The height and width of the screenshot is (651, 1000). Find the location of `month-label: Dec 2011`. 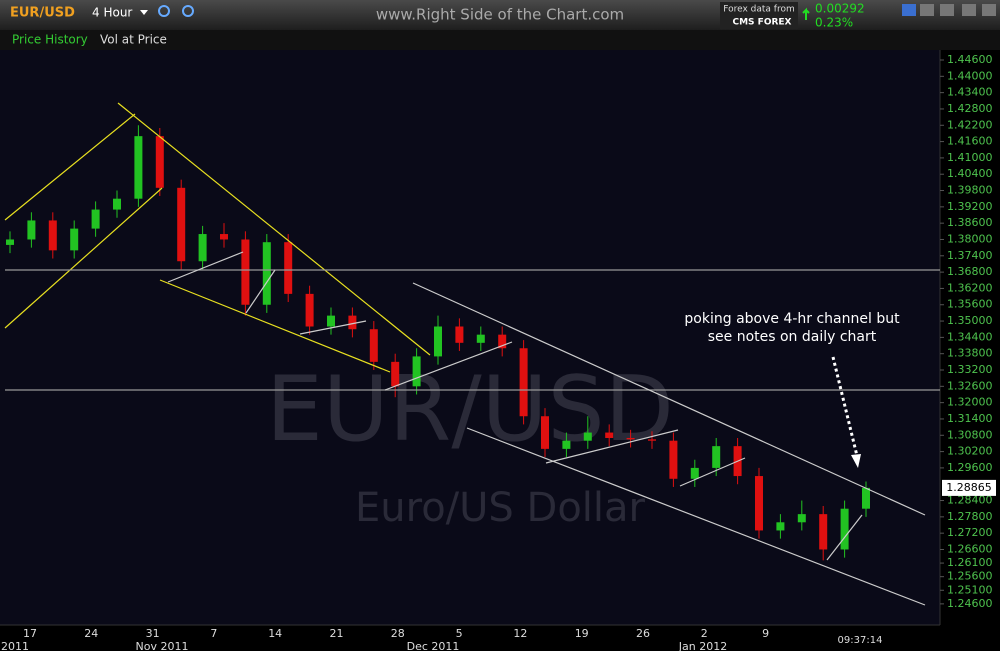

month-label: Dec 2011 is located at coordinates (433, 645).